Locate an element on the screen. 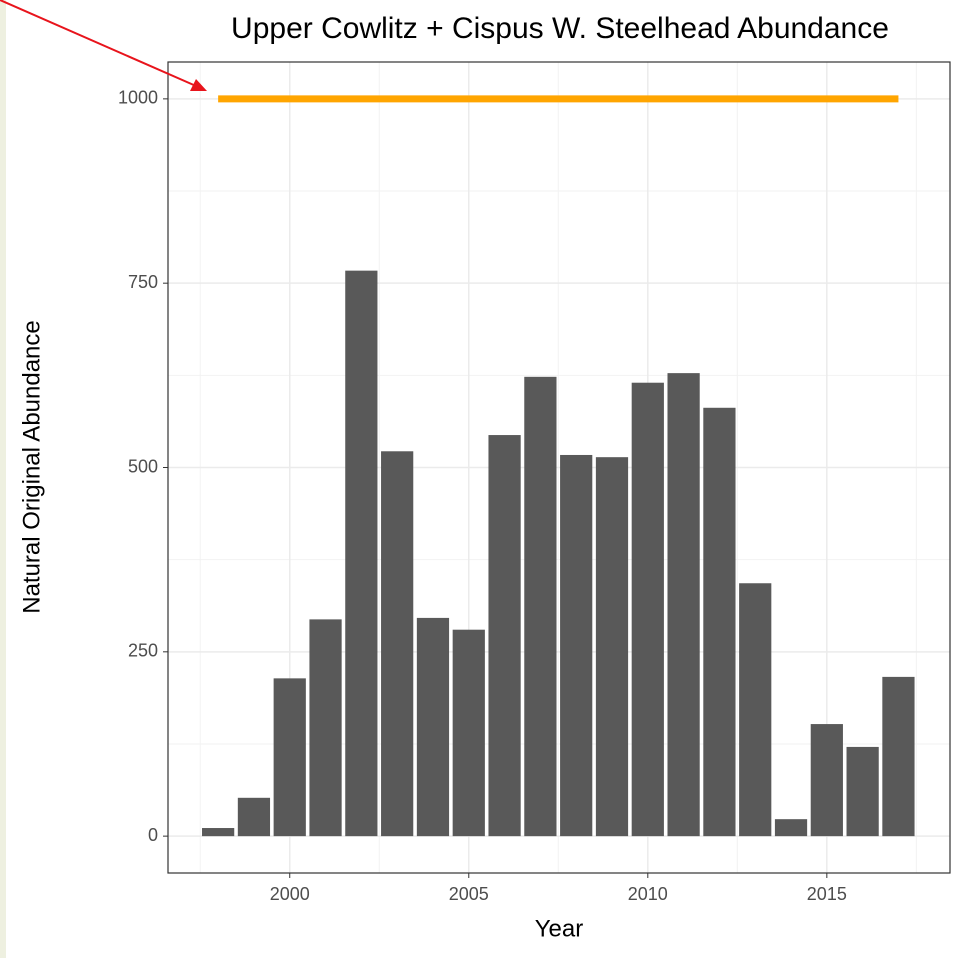 This screenshot has height=958, width=955. annotation-arrow is located at coordinates (103, 45).